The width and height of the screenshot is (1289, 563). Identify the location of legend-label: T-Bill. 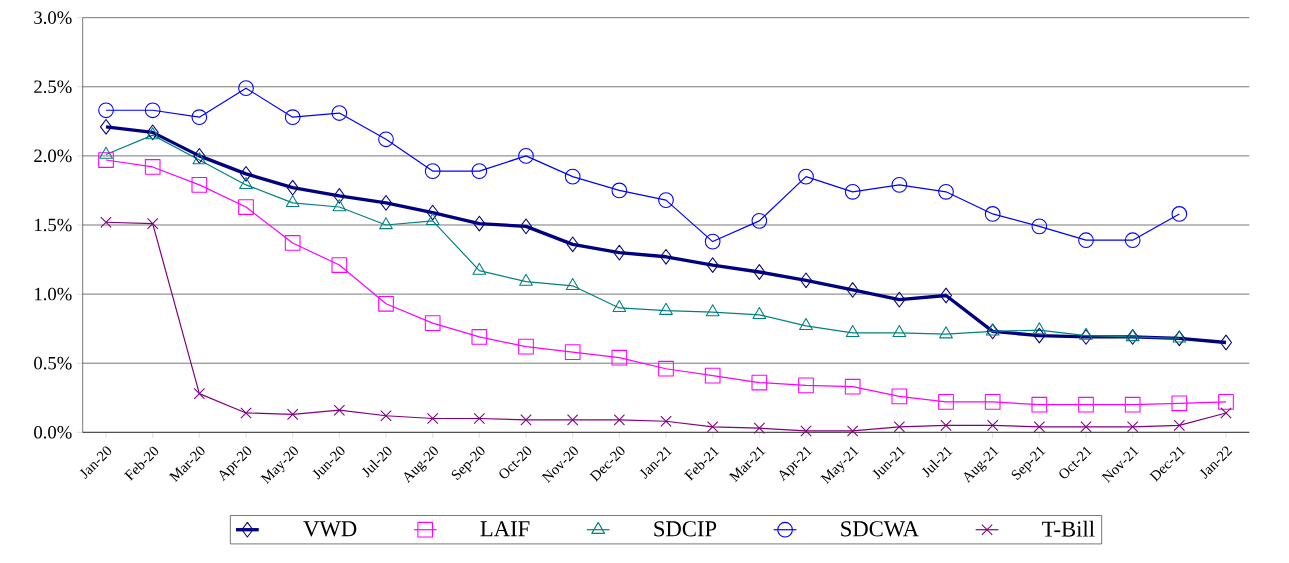
(1068, 528).